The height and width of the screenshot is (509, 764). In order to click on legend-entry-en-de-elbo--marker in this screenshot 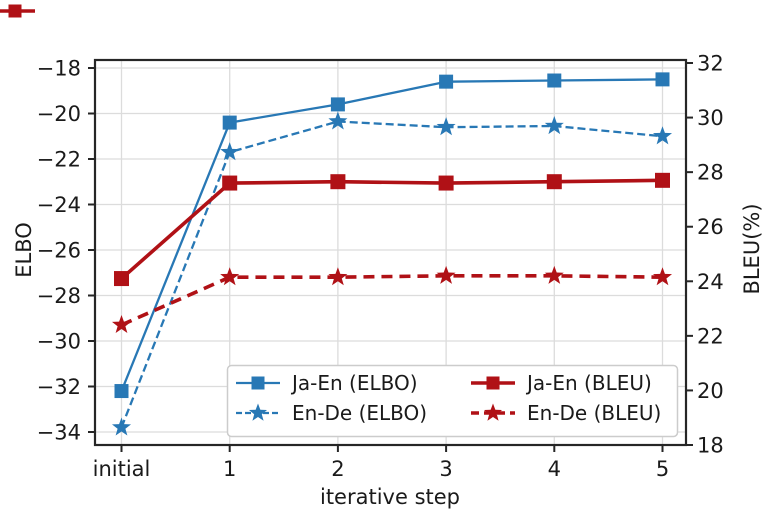, I will do `click(258, 412)`.